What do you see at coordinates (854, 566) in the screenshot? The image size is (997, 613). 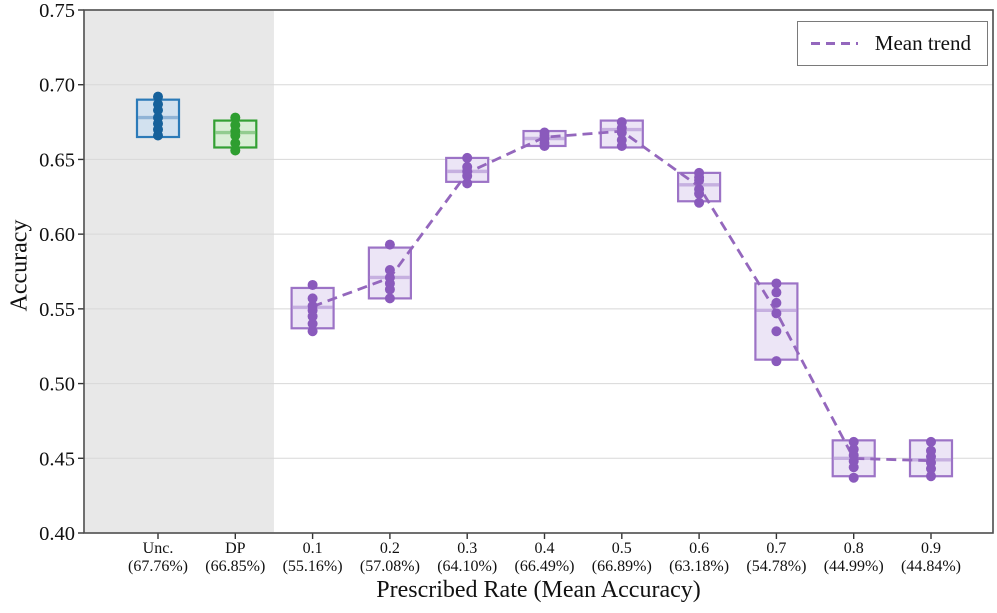 I see `x-tick-mean-label: (44.99%)` at bounding box center [854, 566].